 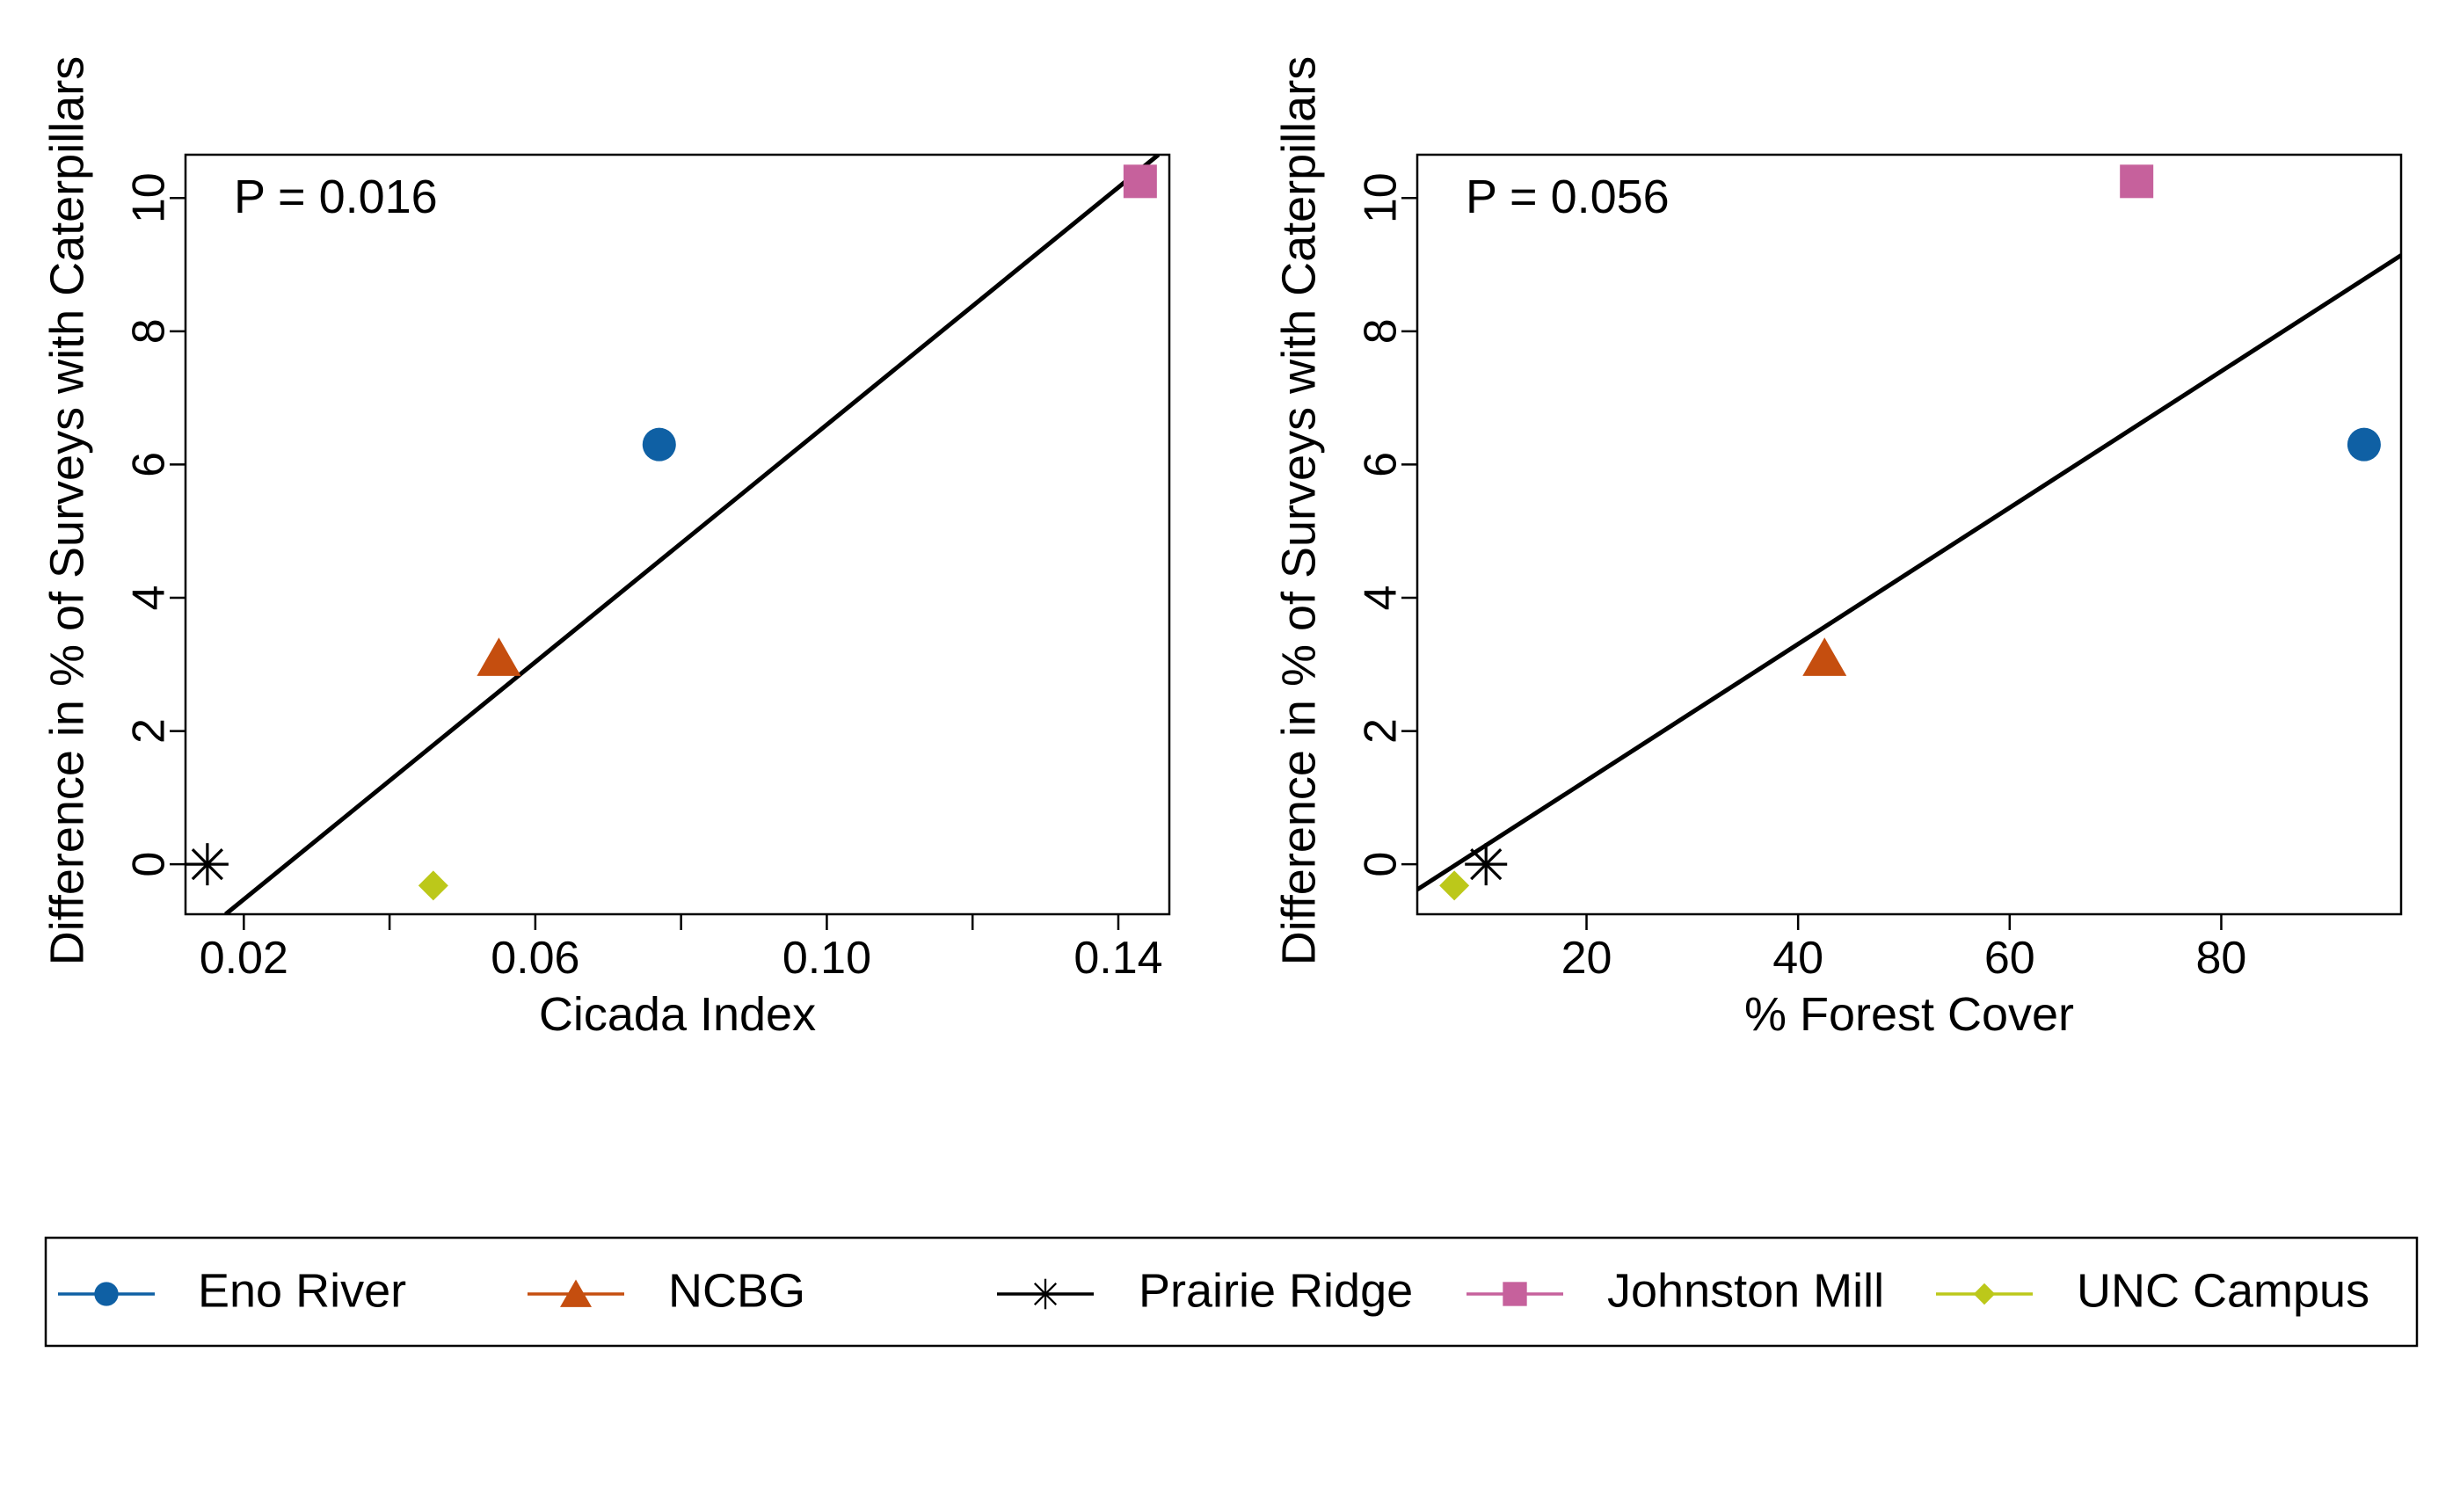 What do you see at coordinates (2223, 1290) in the screenshot?
I see `legend-label: UNC Campus` at bounding box center [2223, 1290].